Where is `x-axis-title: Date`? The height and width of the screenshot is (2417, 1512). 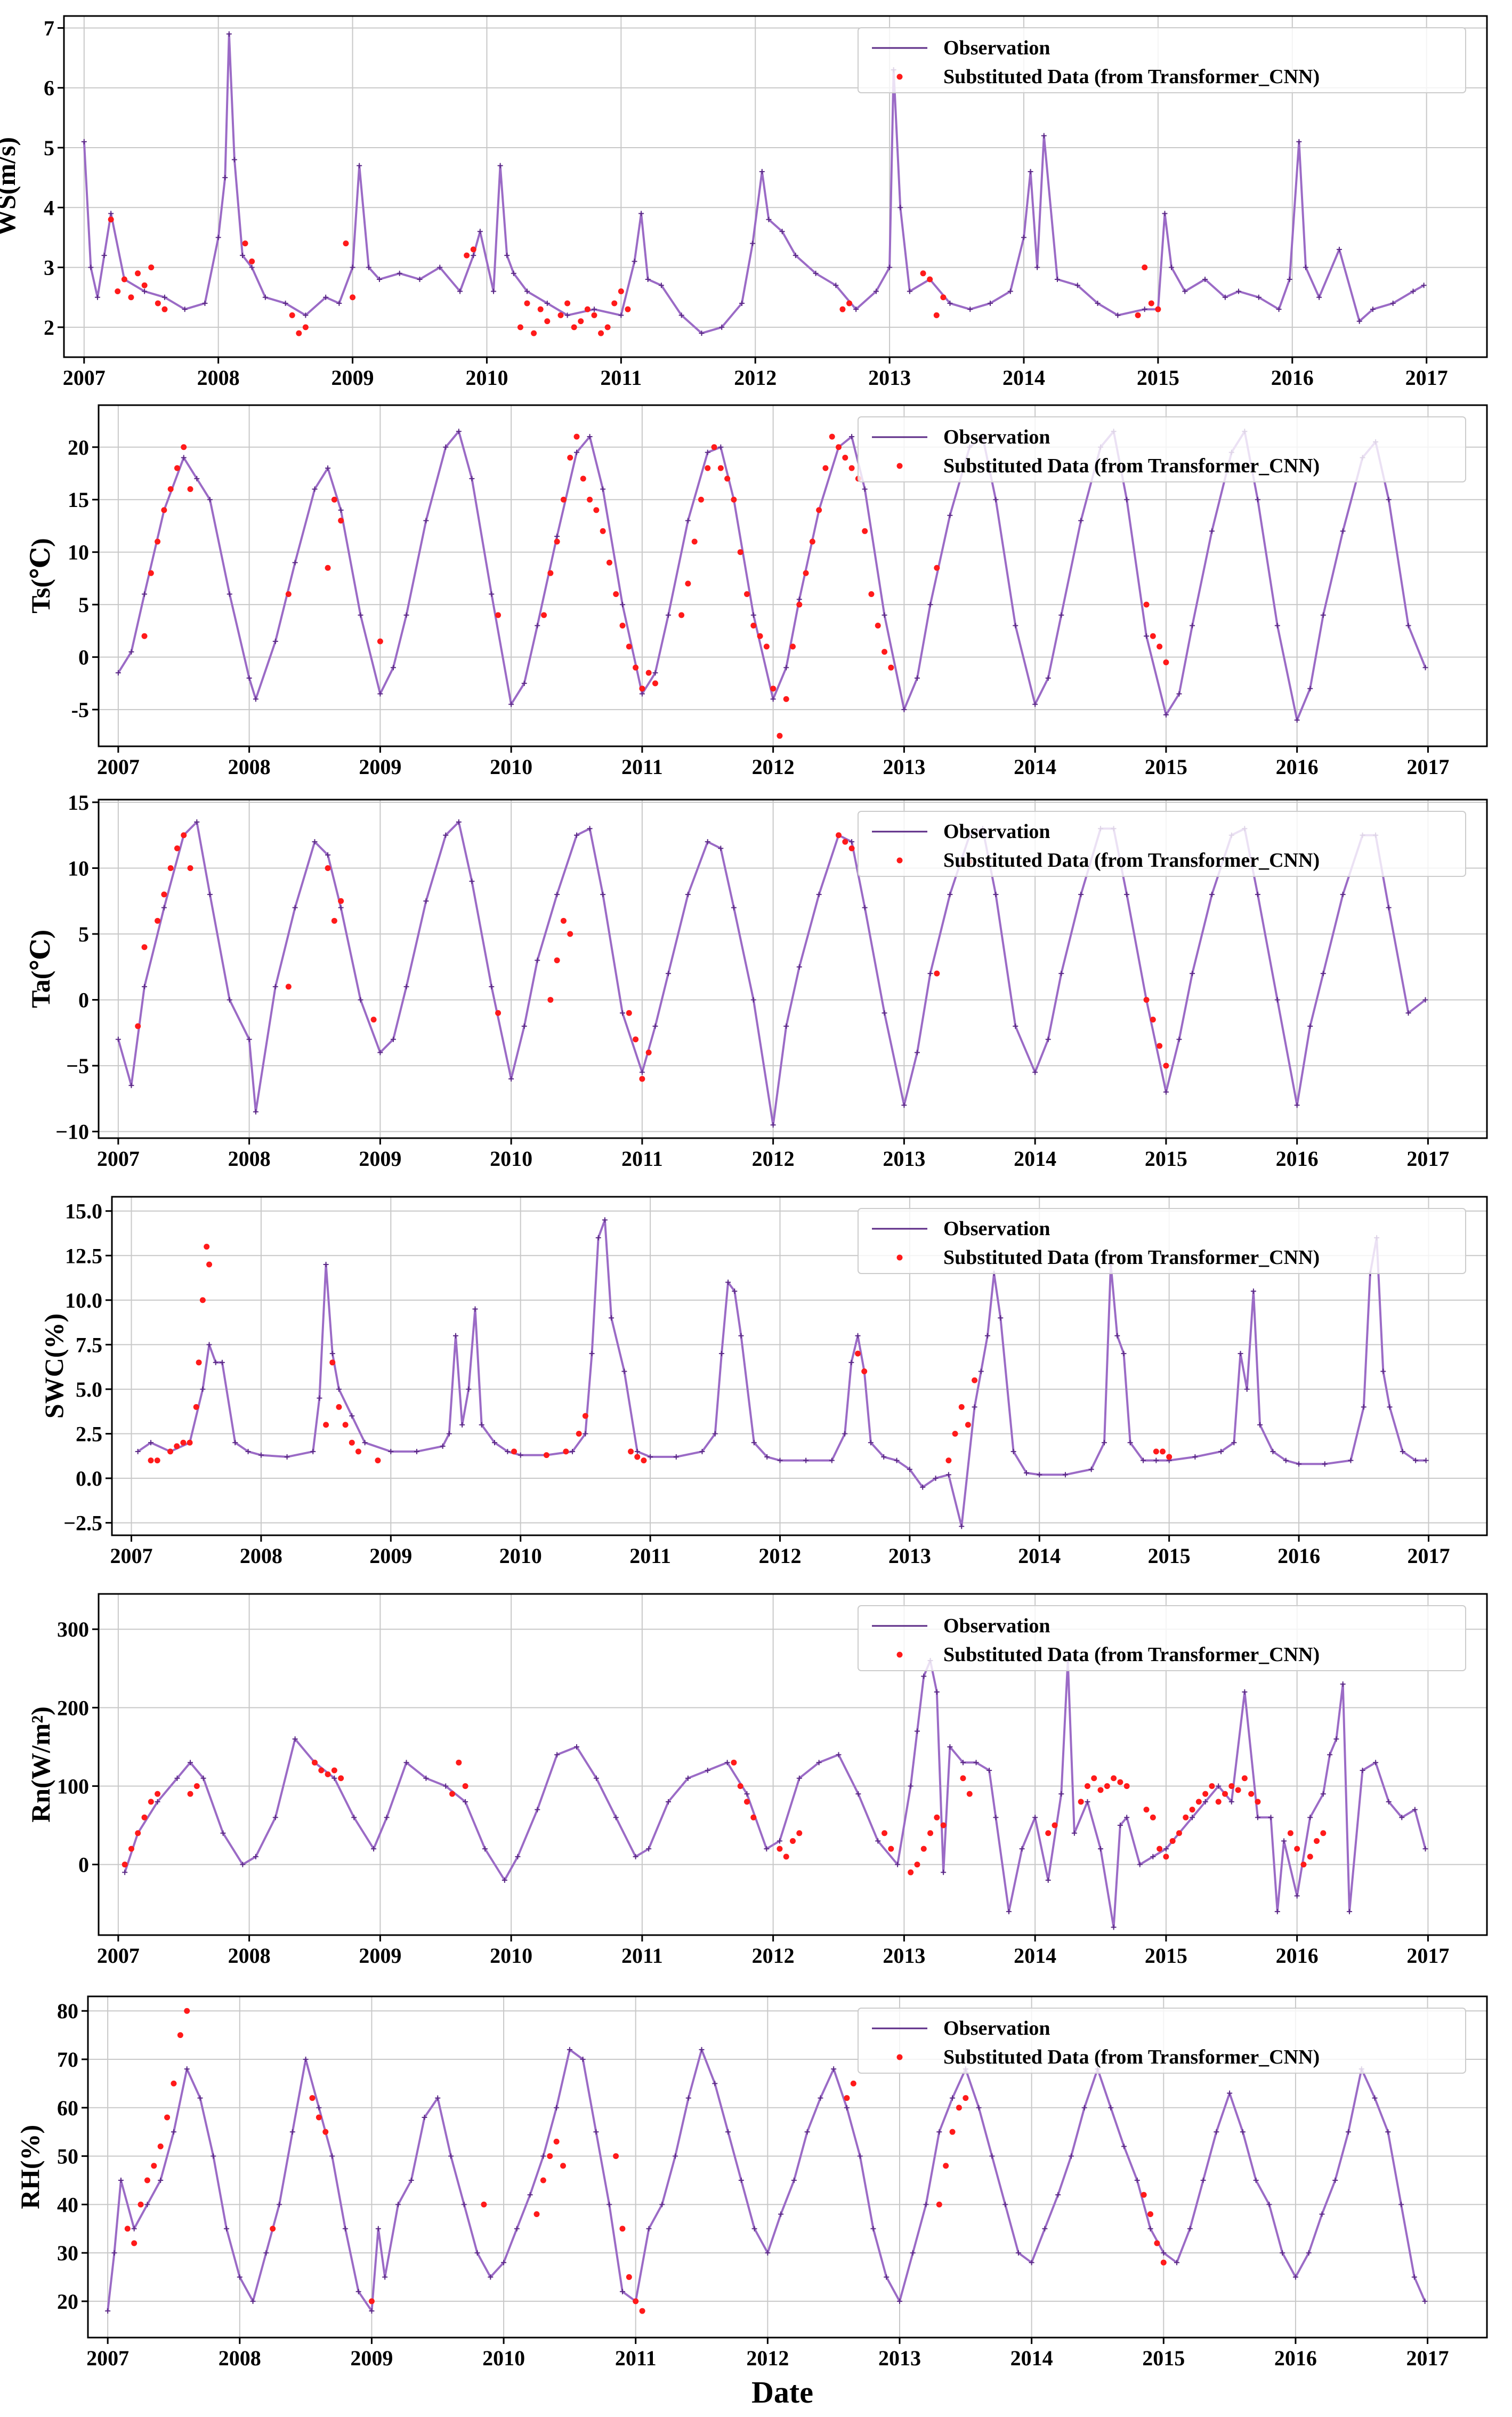
x-axis-title: Date is located at coordinates (782, 2392).